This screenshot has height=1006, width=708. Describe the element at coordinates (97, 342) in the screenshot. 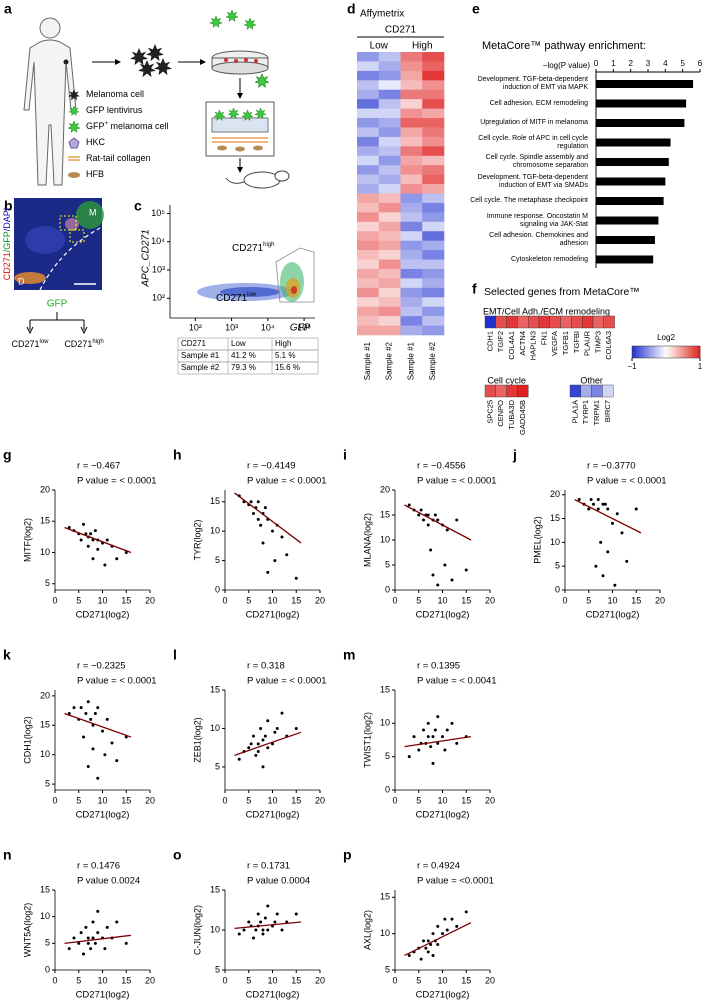

I see `label-sup: high` at that location.